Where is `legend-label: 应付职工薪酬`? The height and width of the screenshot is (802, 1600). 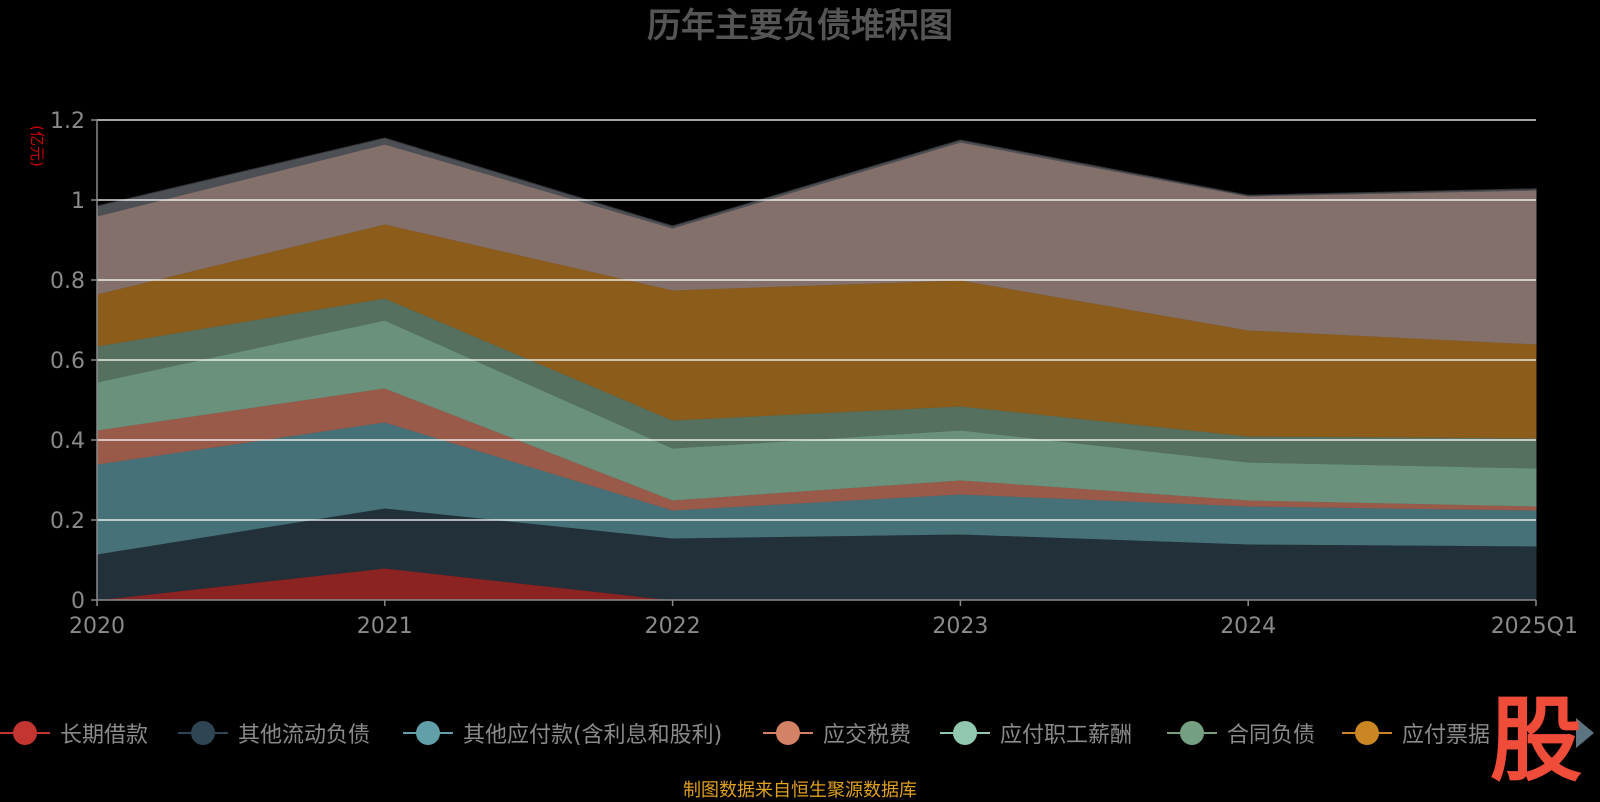
legend-label: 应付职工薪酬 is located at coordinates (1066, 735).